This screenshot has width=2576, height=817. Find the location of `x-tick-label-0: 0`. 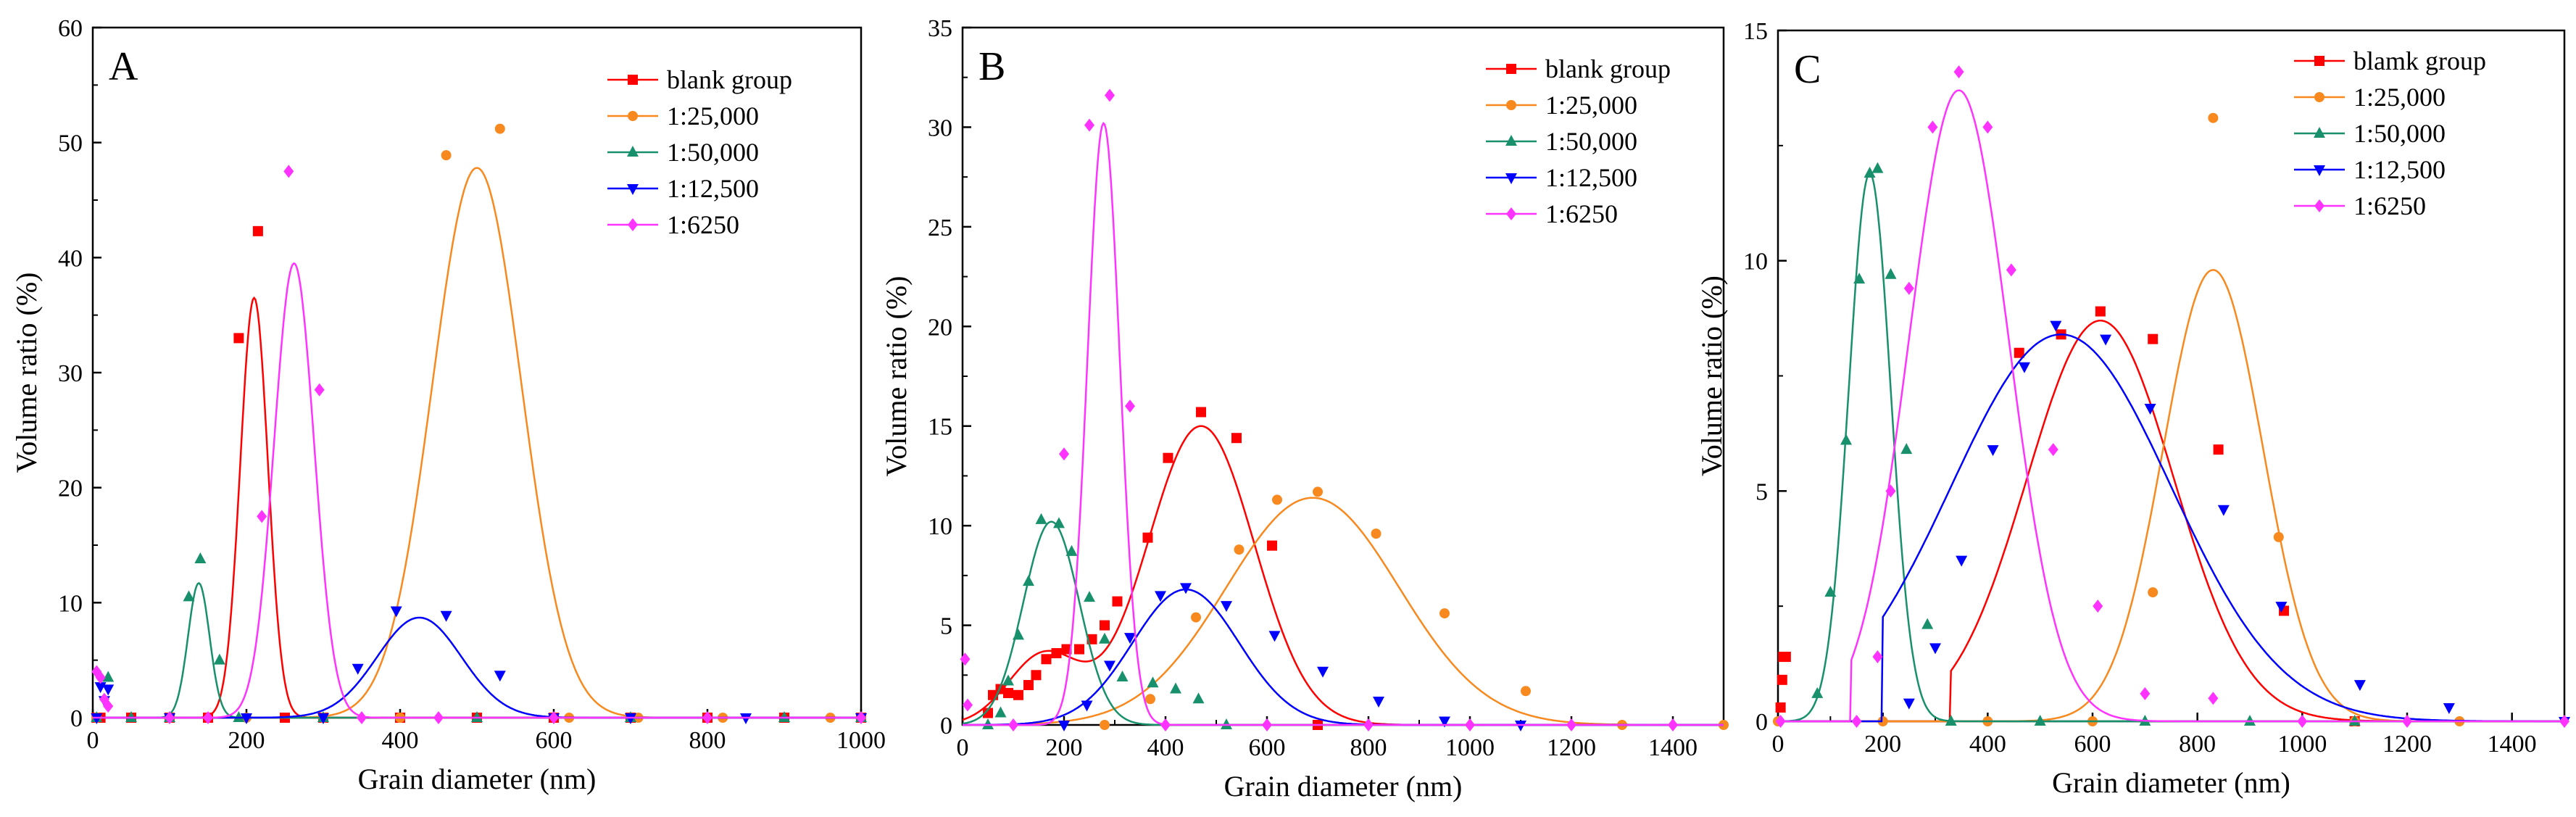

x-tick-label-0: 0 is located at coordinates (1778, 744).